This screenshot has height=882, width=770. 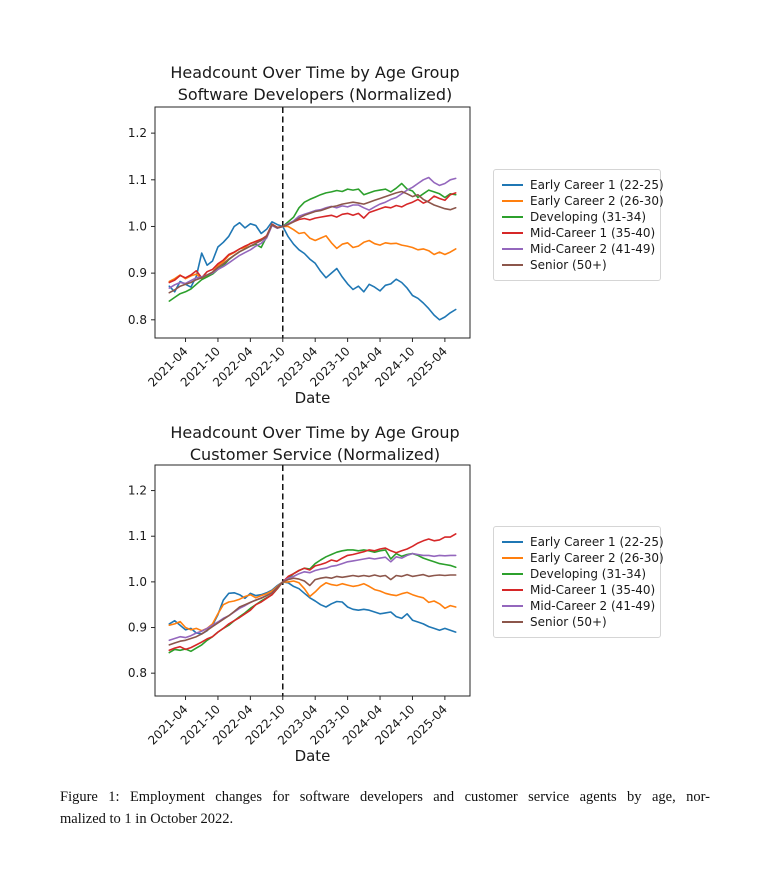 What do you see at coordinates (315, 454) in the screenshot?
I see `chart2-title-line2: Customer Service (Normalized)` at bounding box center [315, 454].